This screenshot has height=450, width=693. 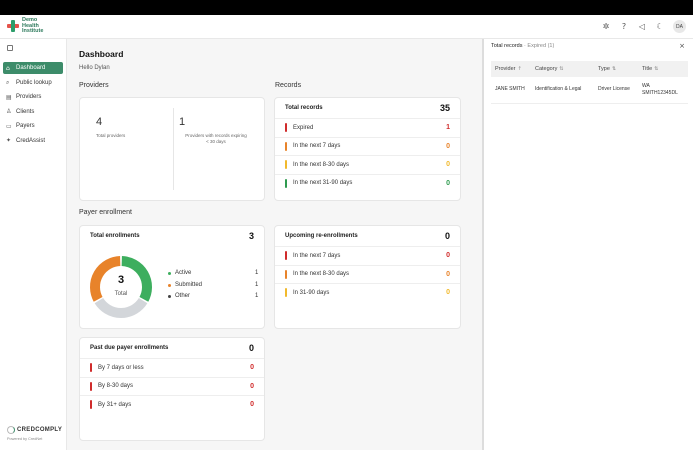 What do you see at coordinates (94, 85) in the screenshot?
I see `providers-section-title: Providers` at bounding box center [94, 85].